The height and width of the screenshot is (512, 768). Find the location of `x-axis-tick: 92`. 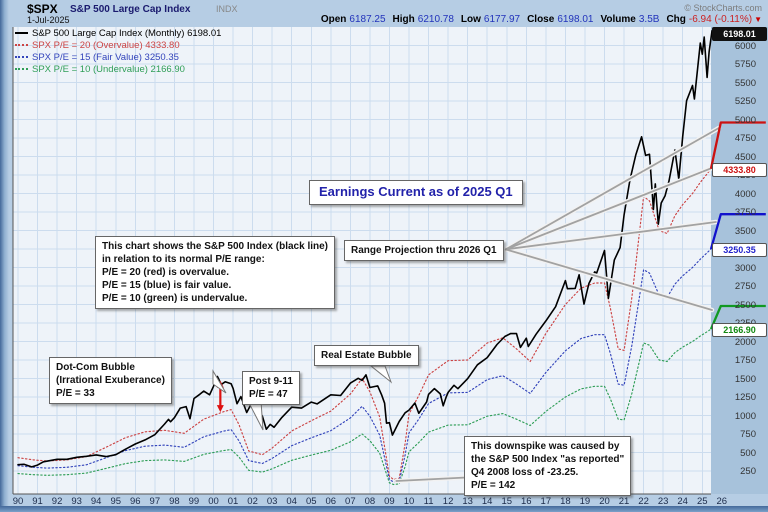

x-axis-tick: 92 is located at coordinates (57, 501).